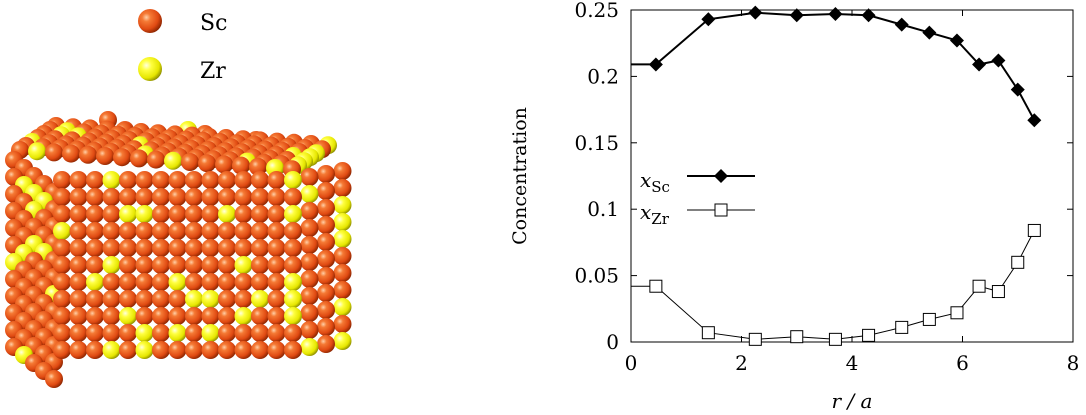 This screenshot has width=1086, height=415. I want to click on zr-atom-icon, so click(150, 69).